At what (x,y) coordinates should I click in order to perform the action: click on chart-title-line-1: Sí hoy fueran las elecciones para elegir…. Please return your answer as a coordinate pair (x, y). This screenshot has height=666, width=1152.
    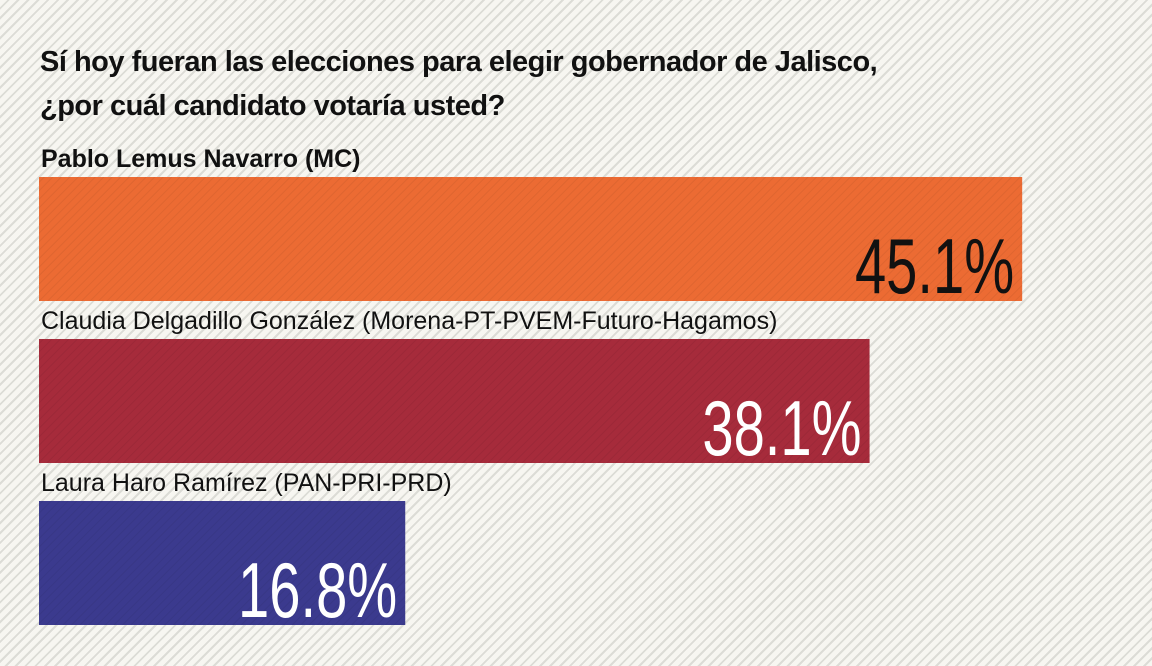
    Looking at the image, I should click on (459, 62).